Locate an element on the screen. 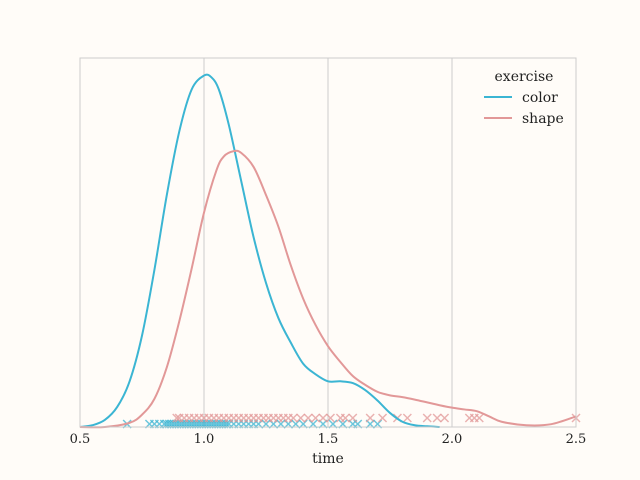 Image resolution: width=640 pixels, height=480 pixels. rug-markers is located at coordinates (351, 421).